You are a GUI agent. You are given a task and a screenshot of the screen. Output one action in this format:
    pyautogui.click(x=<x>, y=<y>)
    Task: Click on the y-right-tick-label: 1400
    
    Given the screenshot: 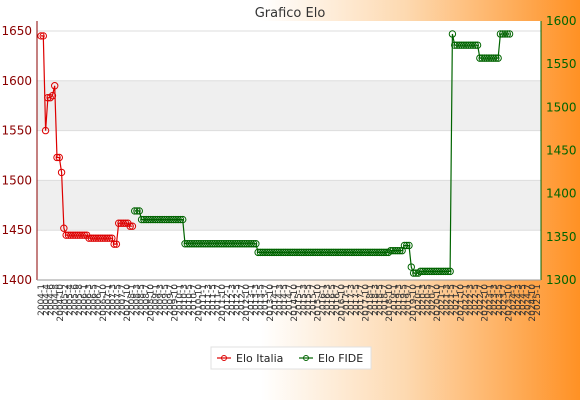 What is the action you would take?
    pyautogui.click(x=561, y=194)
    